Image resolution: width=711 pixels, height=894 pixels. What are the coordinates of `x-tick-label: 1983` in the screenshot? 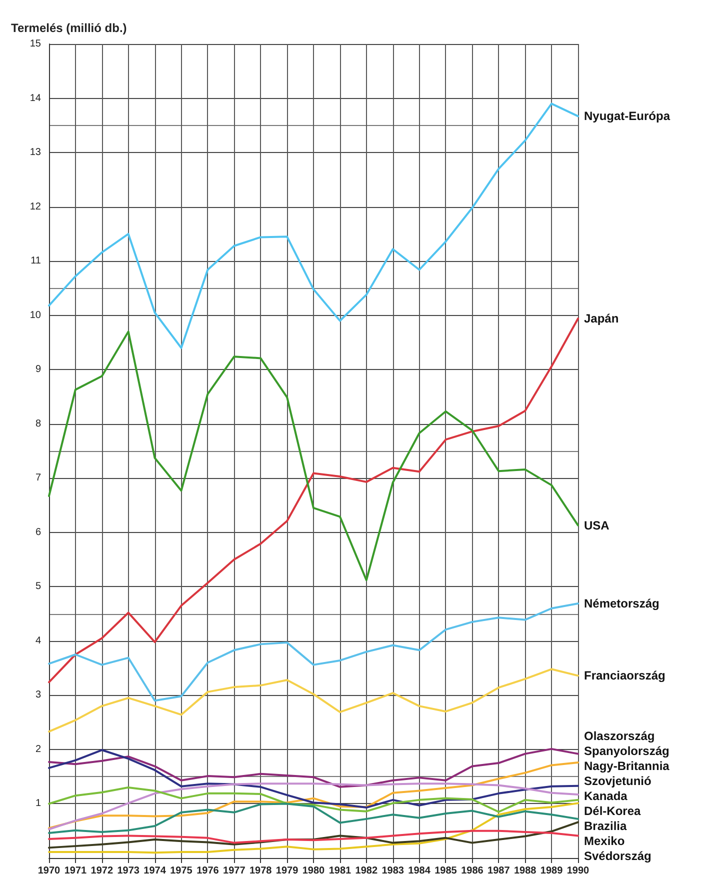 It's located at (393, 871).